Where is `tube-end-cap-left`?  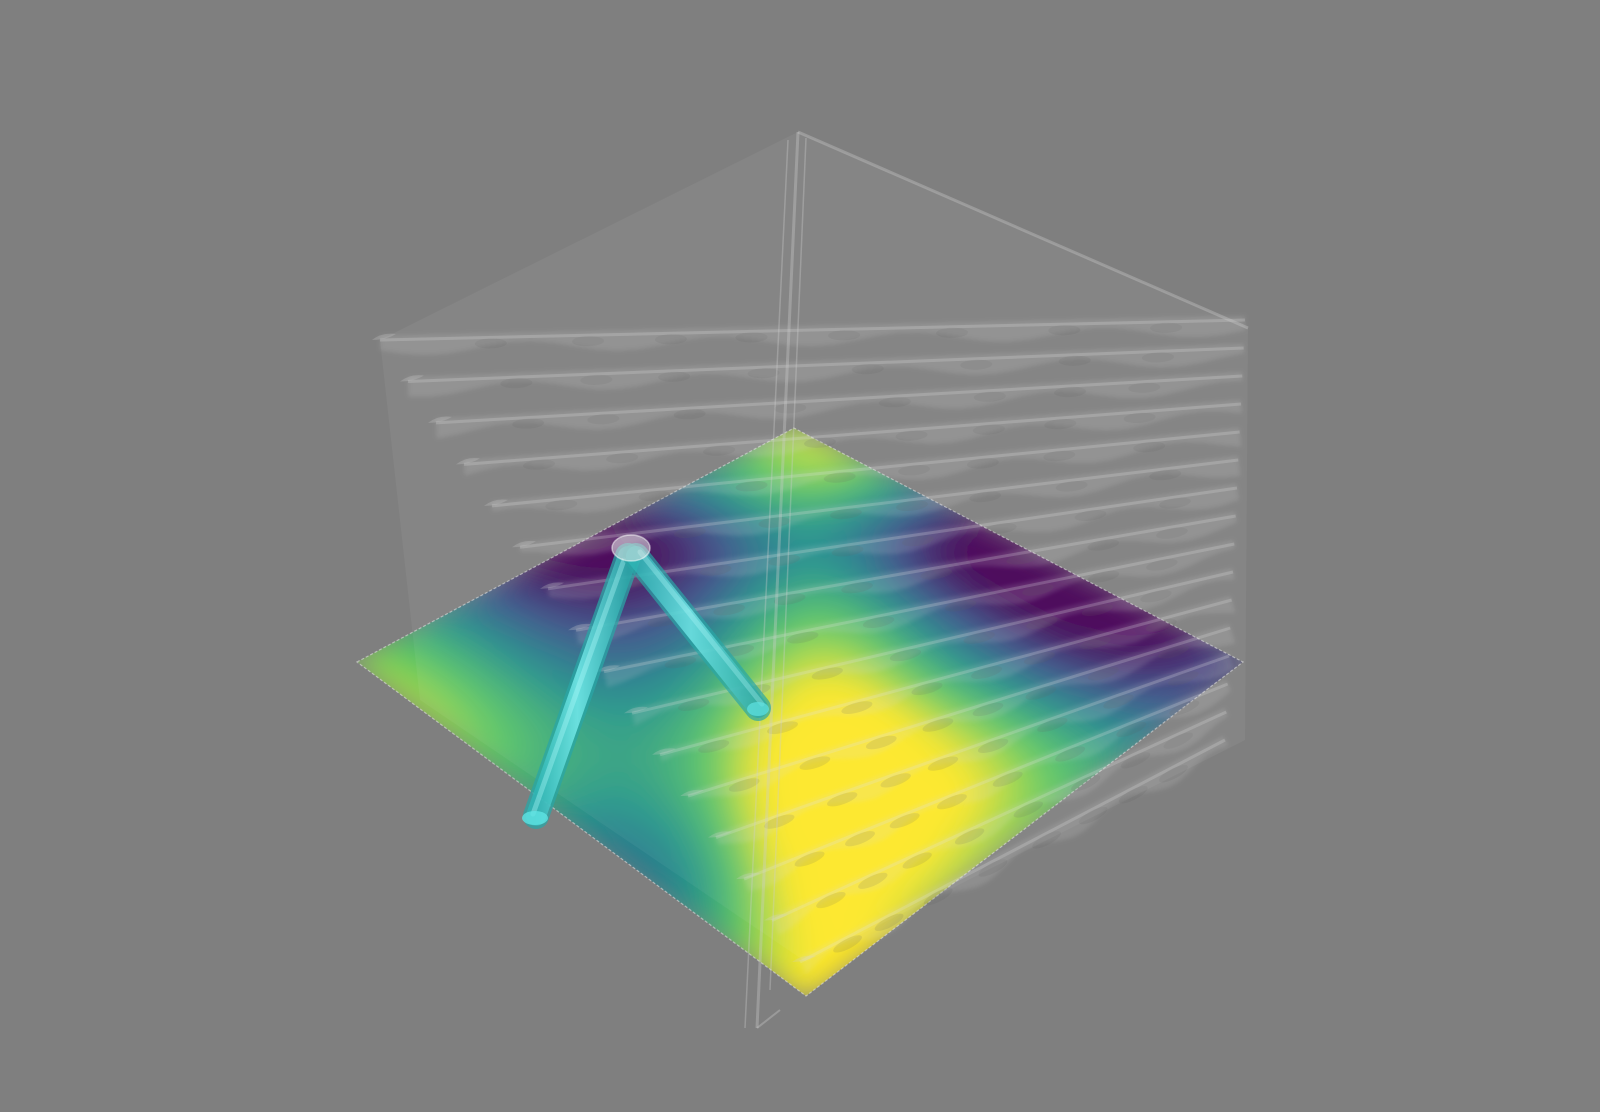 tube-end-cap-left is located at coordinates (535, 818).